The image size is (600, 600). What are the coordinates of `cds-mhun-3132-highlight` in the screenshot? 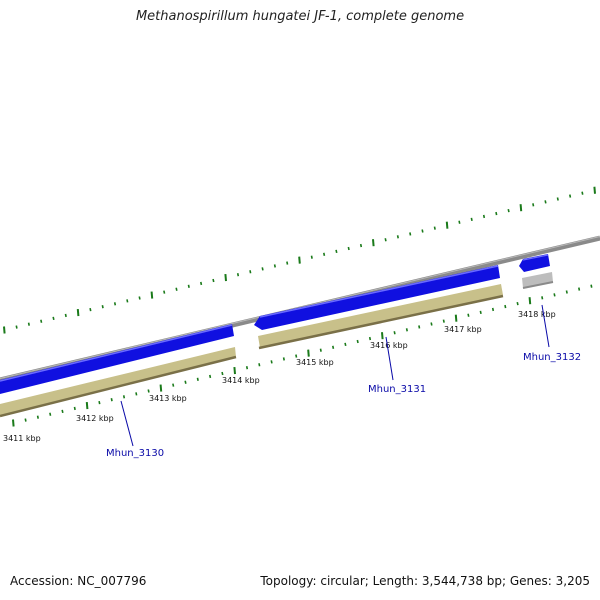 It's located at (535, 257).